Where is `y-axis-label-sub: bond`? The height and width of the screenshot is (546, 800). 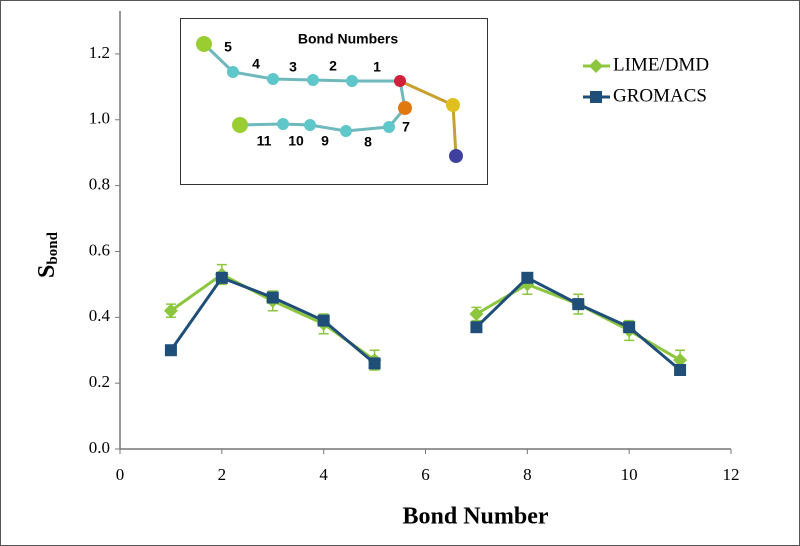
y-axis-label-sub: bond is located at coordinates (53, 247).